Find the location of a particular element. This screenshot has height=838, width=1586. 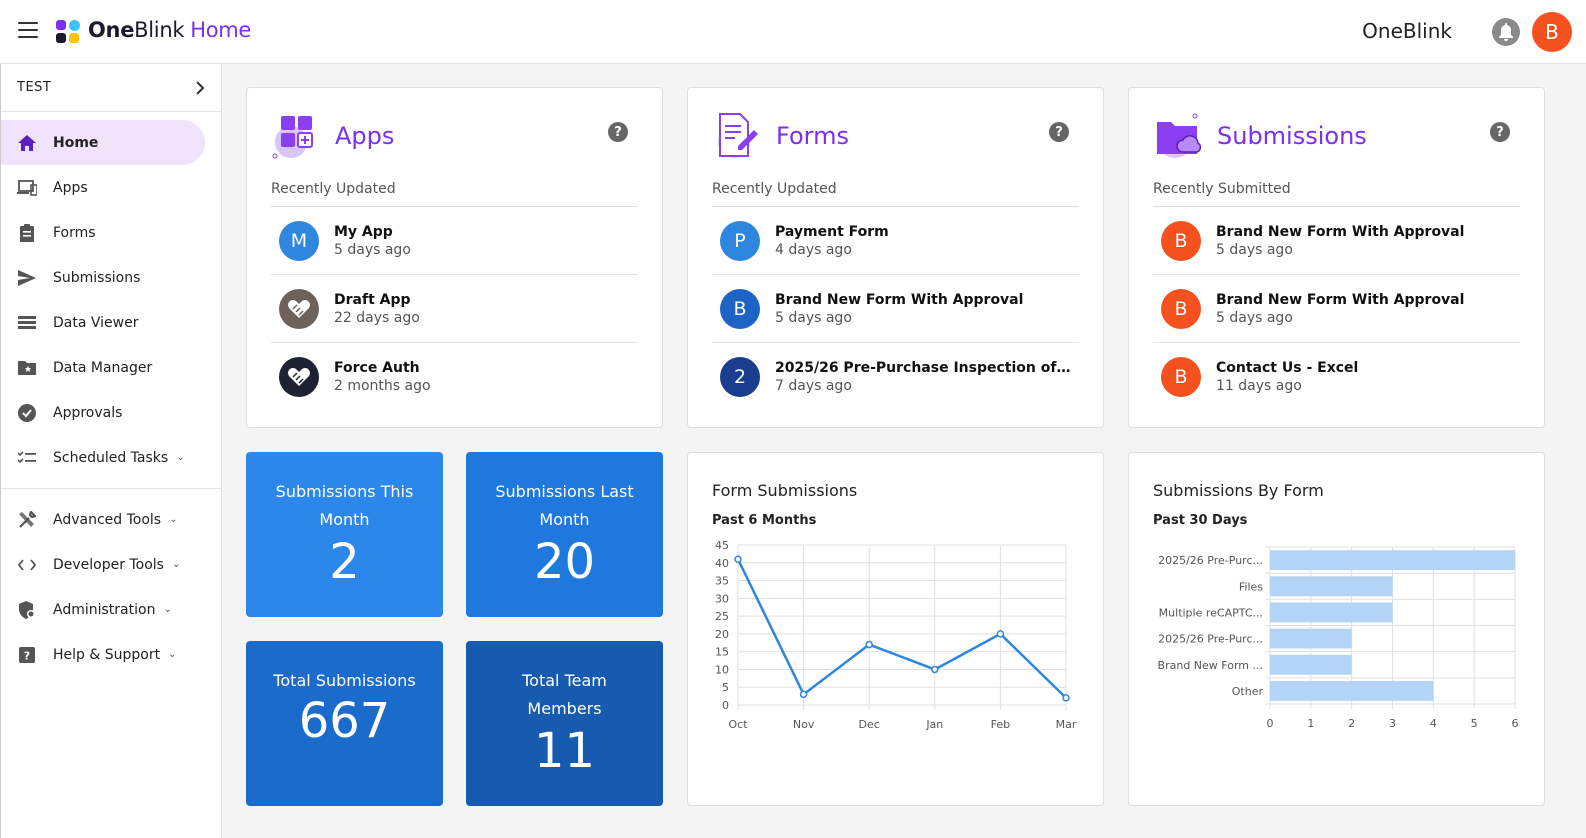

sidebar-item-help-support: ? Help & Support ⌄ is located at coordinates (103, 654).